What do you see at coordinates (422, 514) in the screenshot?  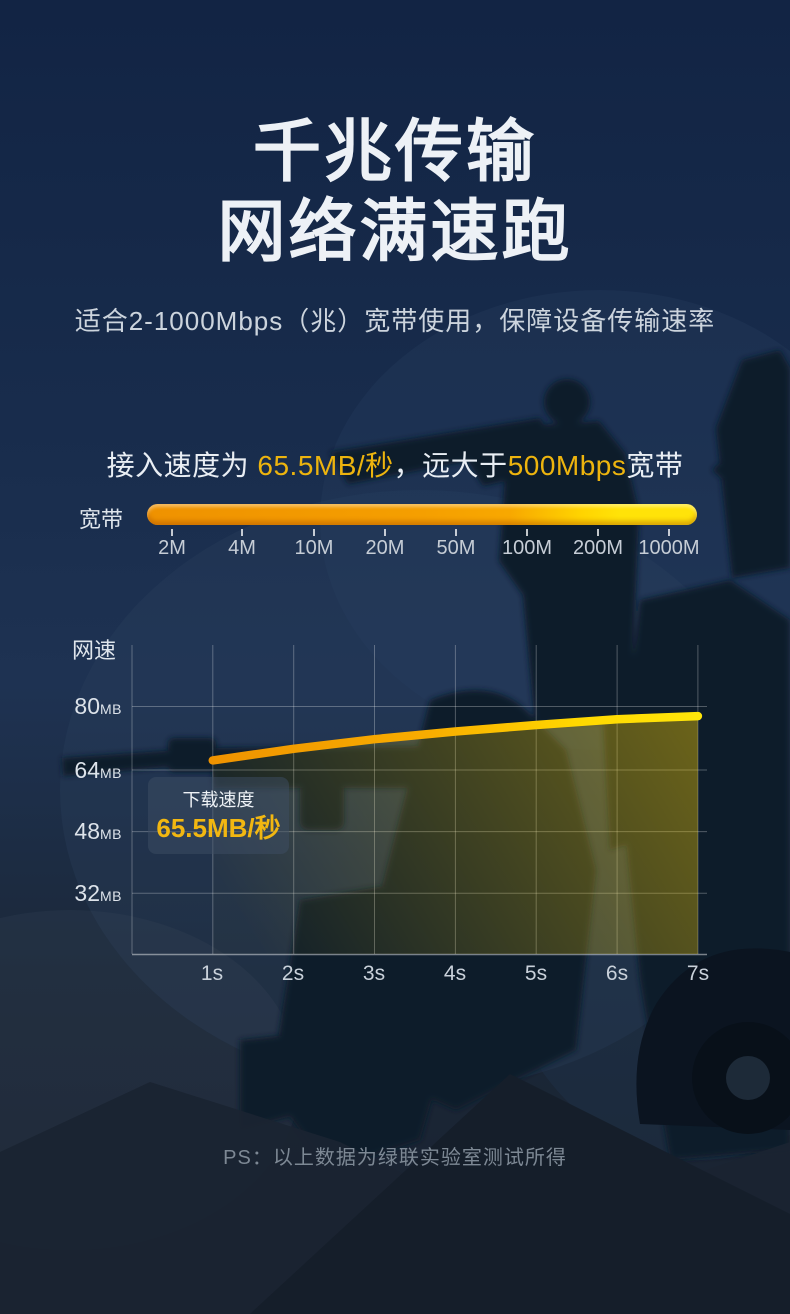 I see `bandwidth-gauge-bar` at bounding box center [422, 514].